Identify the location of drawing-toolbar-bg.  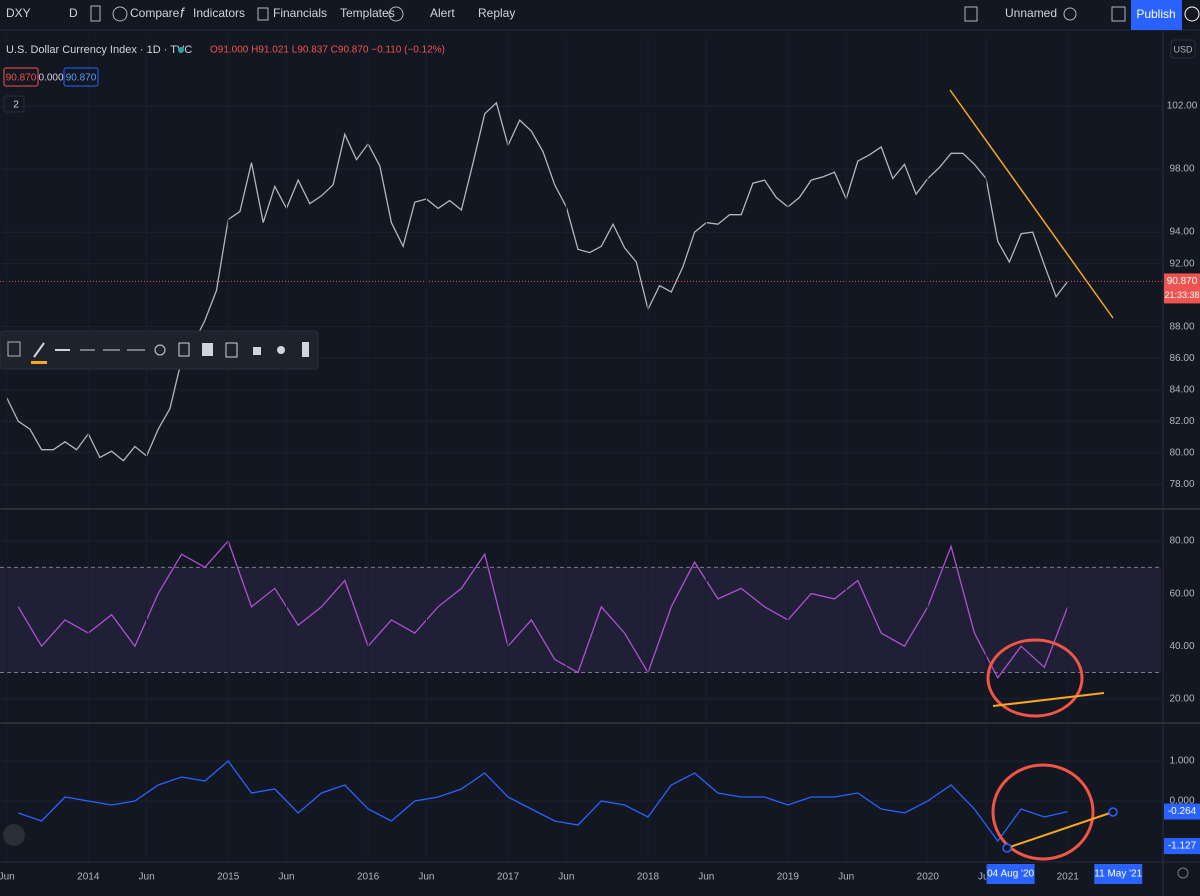
(159, 350).